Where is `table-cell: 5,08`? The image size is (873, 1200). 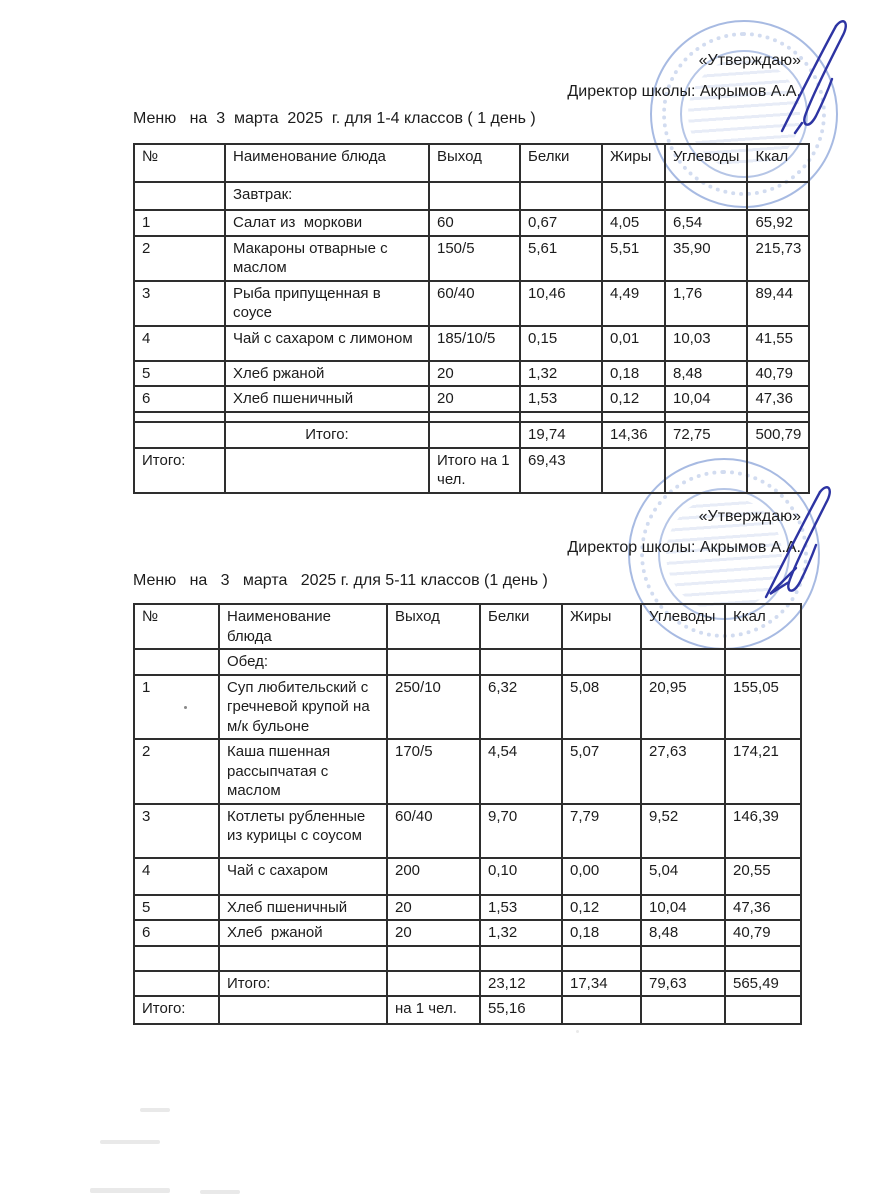 table-cell: 5,08 is located at coordinates (601, 706).